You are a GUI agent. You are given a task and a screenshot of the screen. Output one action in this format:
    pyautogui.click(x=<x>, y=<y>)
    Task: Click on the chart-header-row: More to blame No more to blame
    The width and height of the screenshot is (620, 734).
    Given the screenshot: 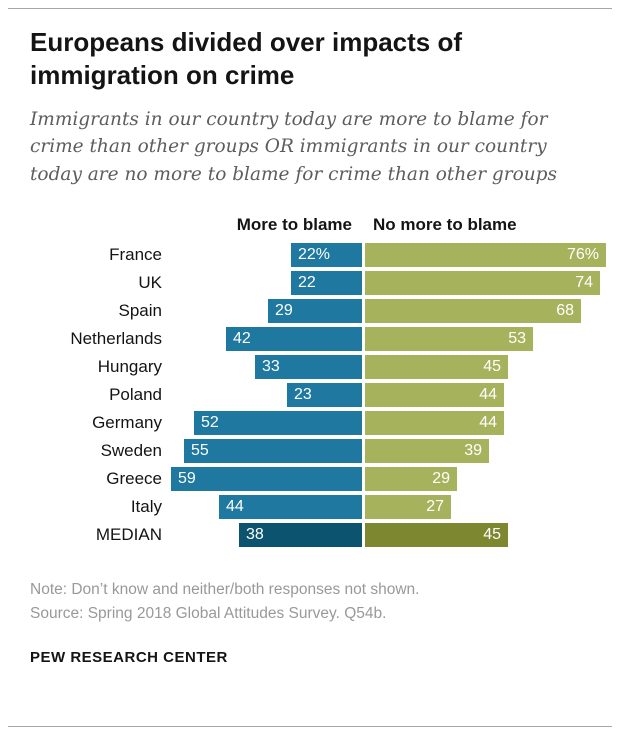 What is the action you would take?
    pyautogui.click(x=310, y=225)
    